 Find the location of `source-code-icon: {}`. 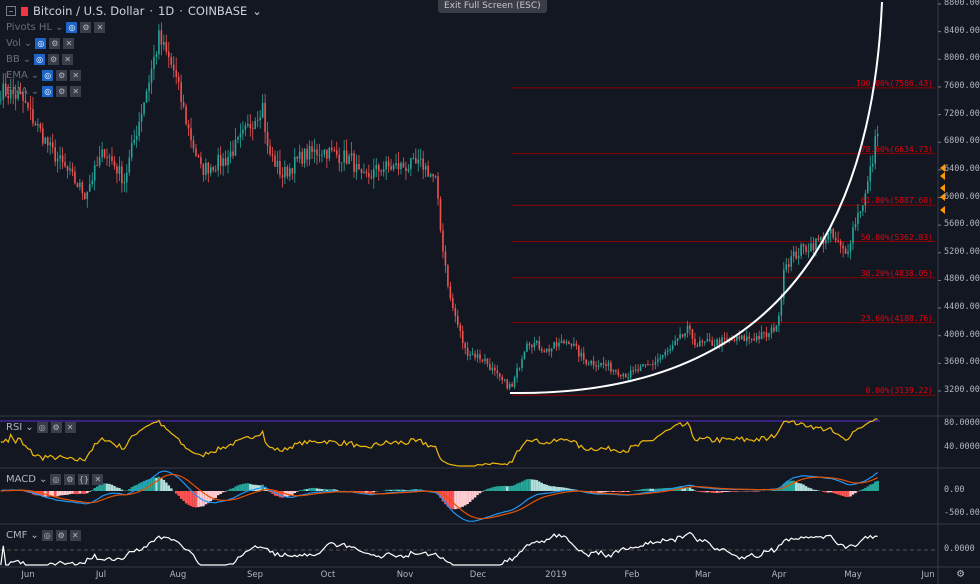

source-code-icon: {} is located at coordinates (84, 479).